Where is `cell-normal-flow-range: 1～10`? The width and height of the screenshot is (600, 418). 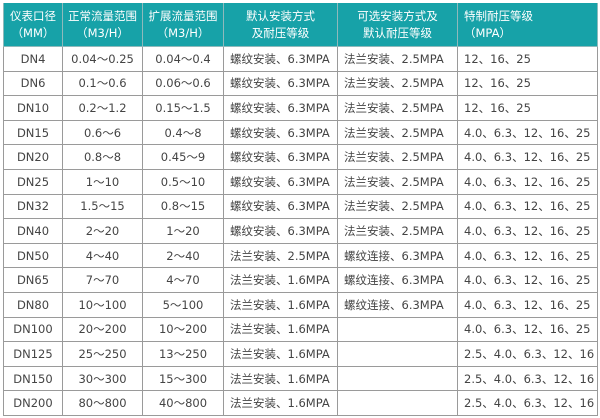 cell-normal-flow-range: 1～10 is located at coordinates (102, 181).